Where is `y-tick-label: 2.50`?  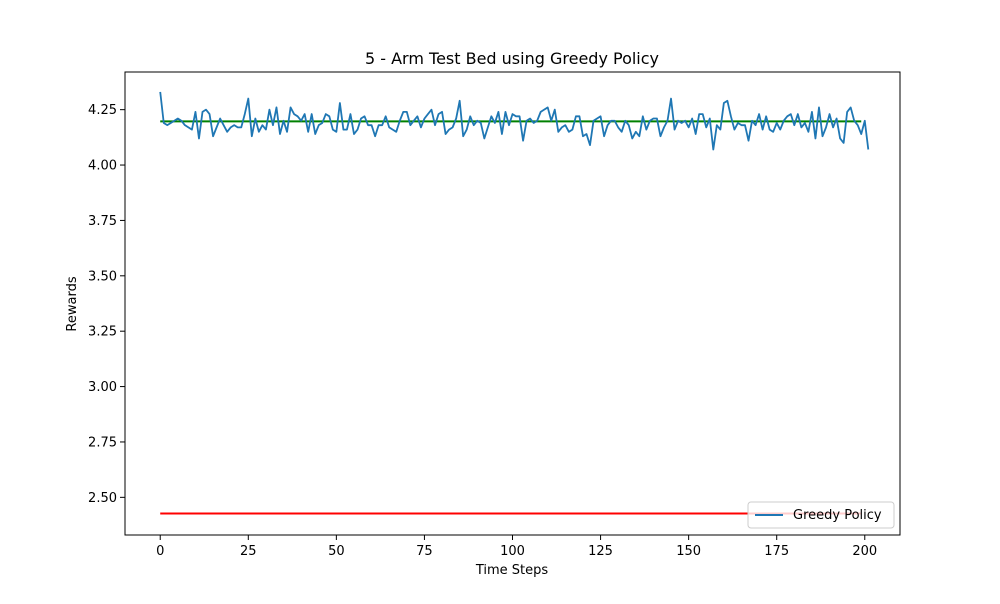
y-tick-label: 2.50 is located at coordinates (102, 498).